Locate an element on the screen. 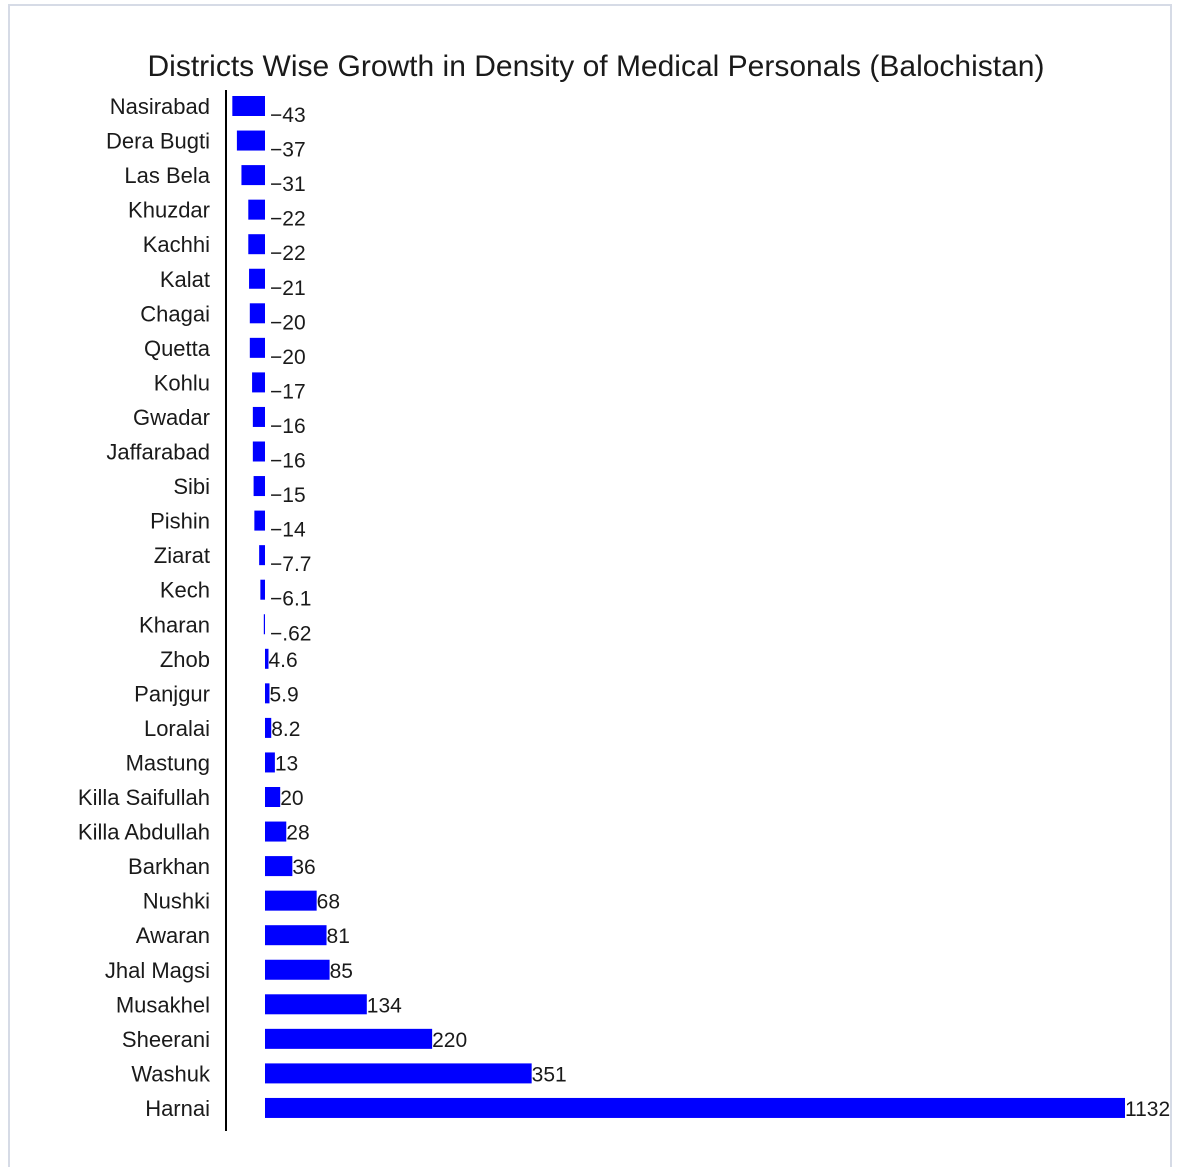 The image size is (1180, 1167). value-label: 81 is located at coordinates (338, 936).